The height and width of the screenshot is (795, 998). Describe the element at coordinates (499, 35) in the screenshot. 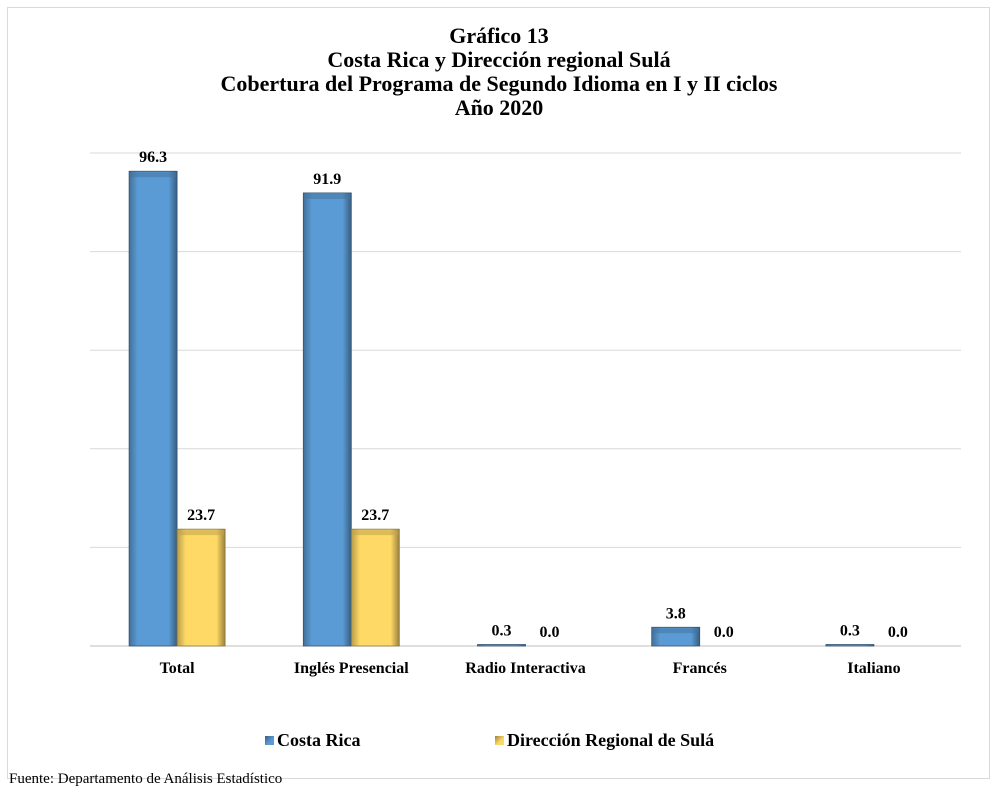

I see `chart-title-line1: Gráfico 13` at that location.